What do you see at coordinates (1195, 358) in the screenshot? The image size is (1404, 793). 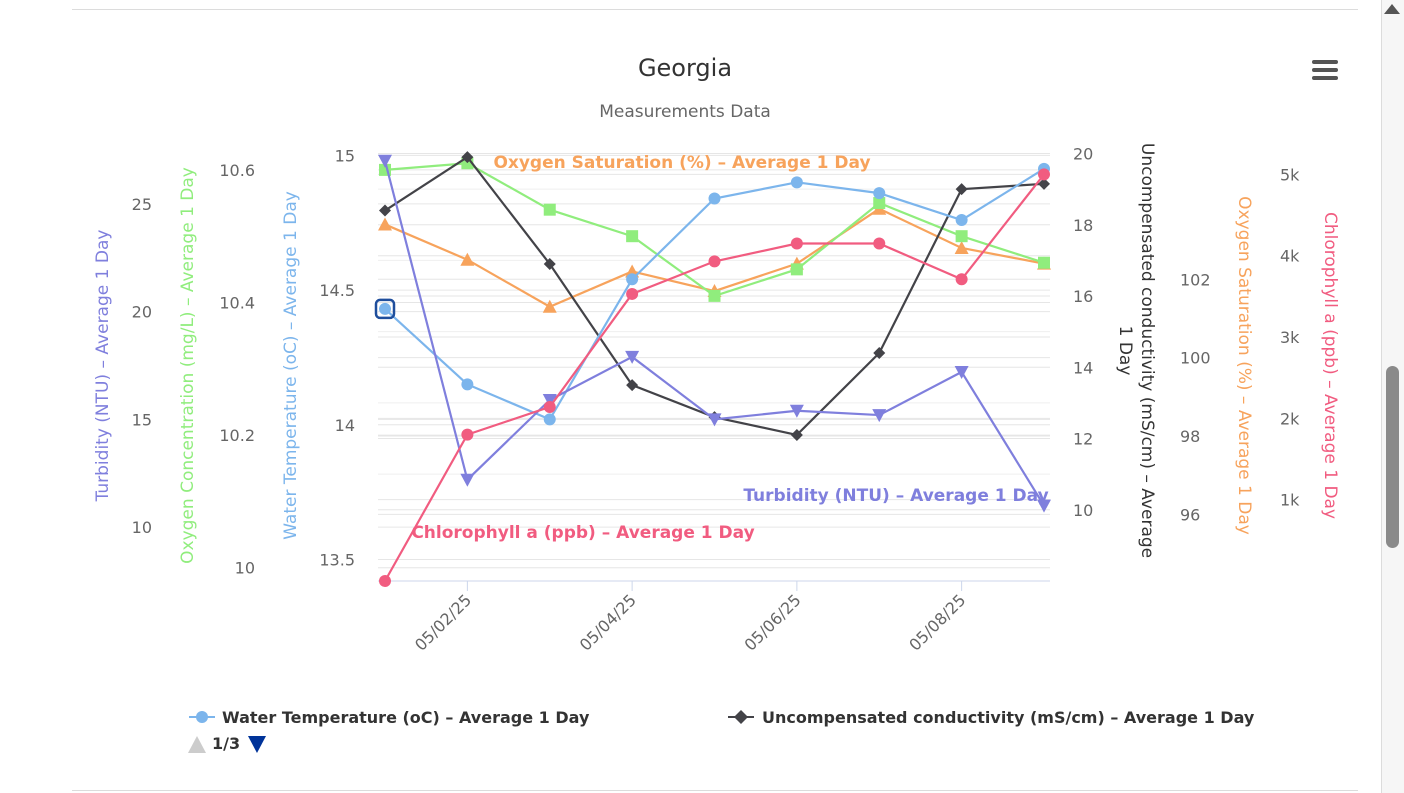 I see `y-tick-label-oxygen_sat: 100` at bounding box center [1195, 358].